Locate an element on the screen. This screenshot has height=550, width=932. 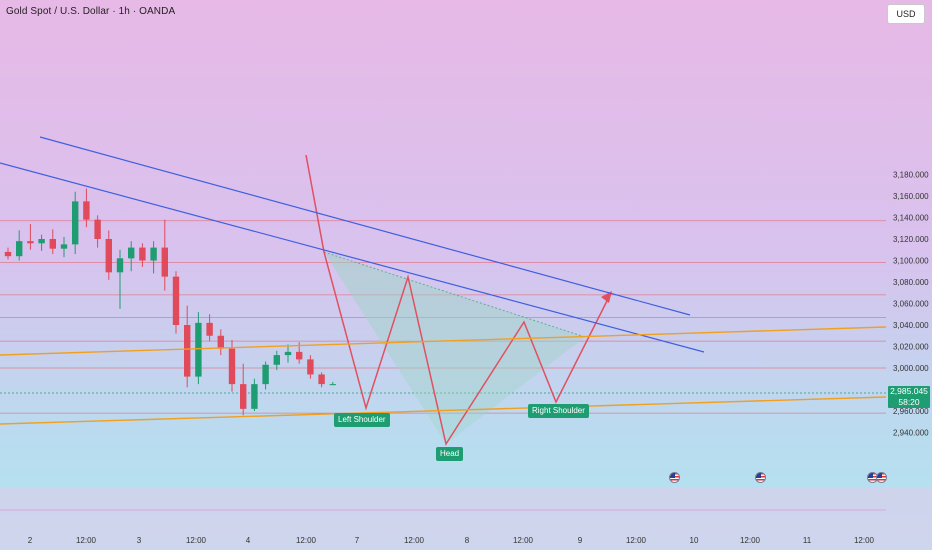
y-tick-label: 3,160.000 is located at coordinates (911, 196).